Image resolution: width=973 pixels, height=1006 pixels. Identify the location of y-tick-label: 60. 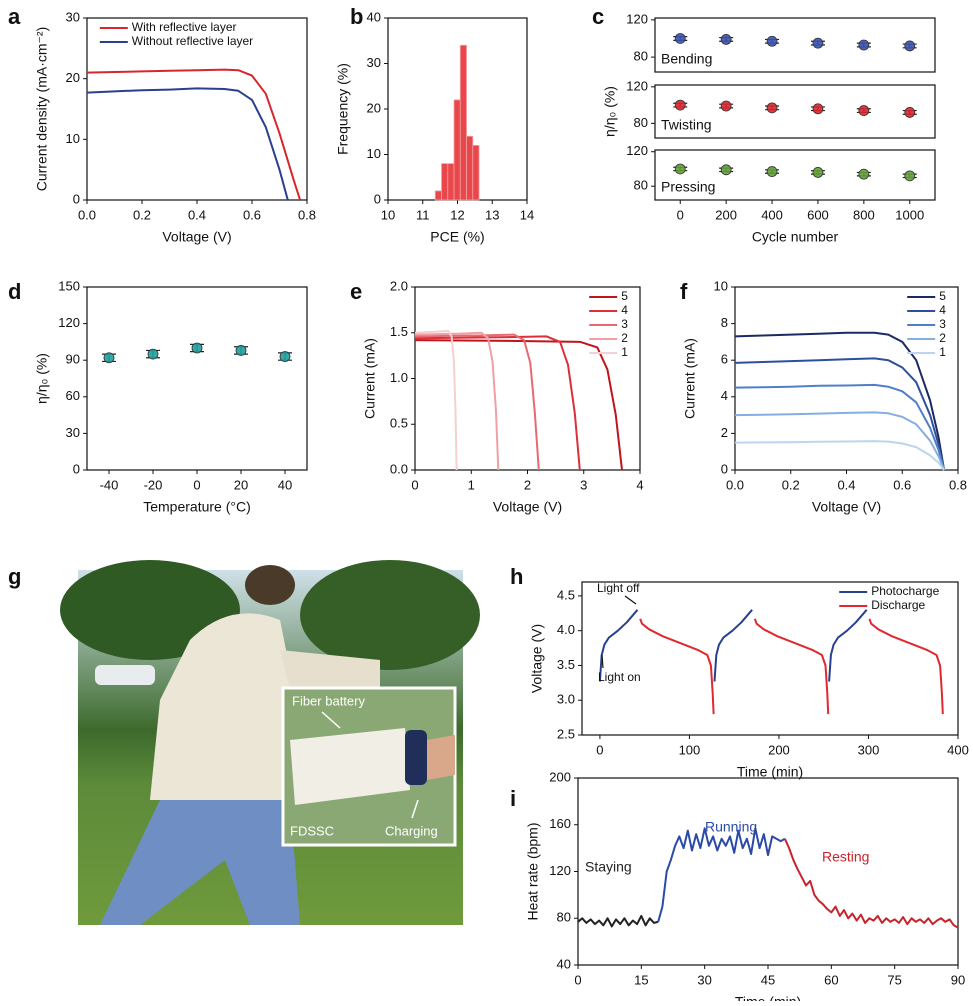
(73, 395).